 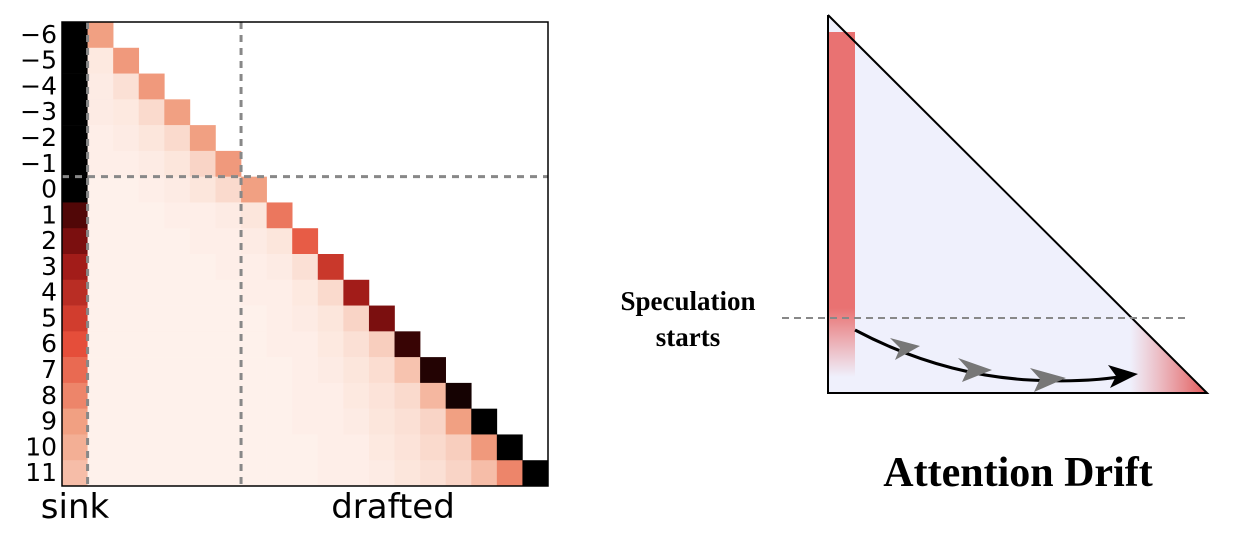 What do you see at coordinates (1048, 380) in the screenshot?
I see `arrow-head` at bounding box center [1048, 380].